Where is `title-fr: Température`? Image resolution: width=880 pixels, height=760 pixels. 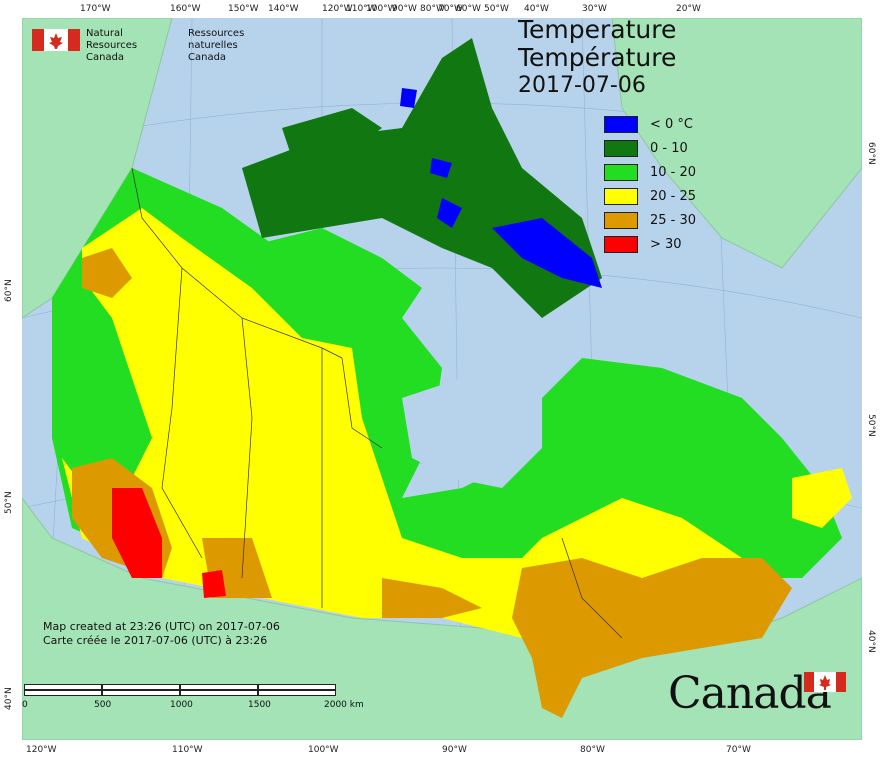
title-fr: Température is located at coordinates (597, 57).